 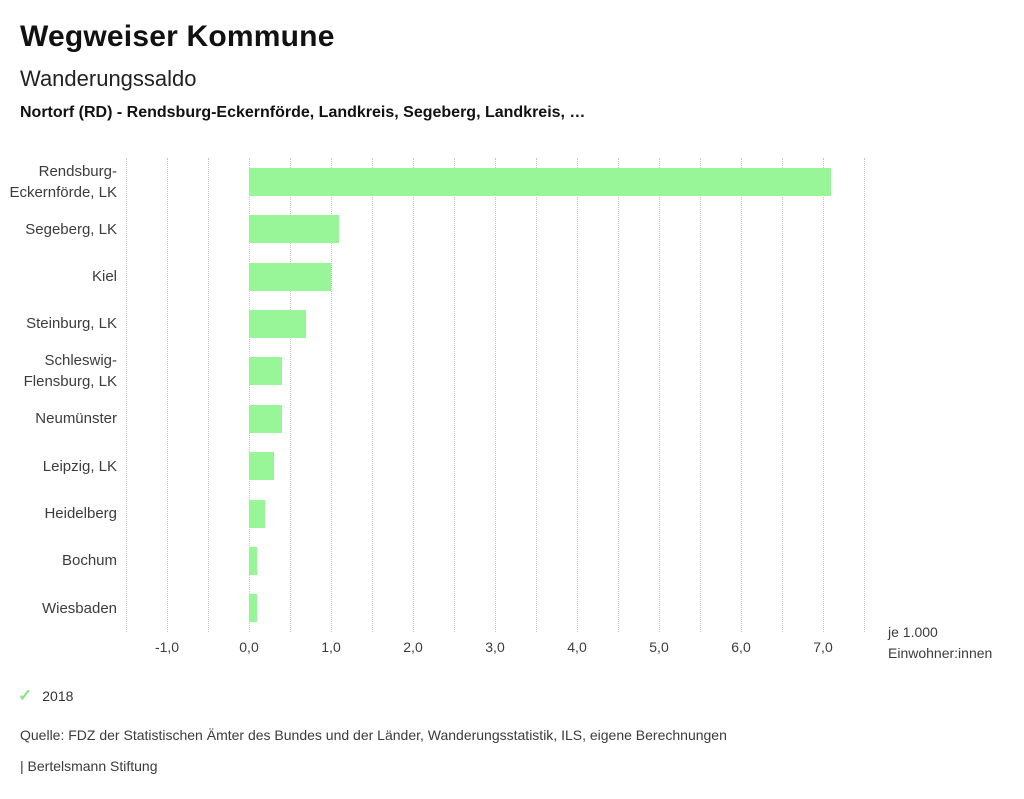 What do you see at coordinates (577, 647) in the screenshot?
I see `x-tick-label: 4,0` at bounding box center [577, 647].